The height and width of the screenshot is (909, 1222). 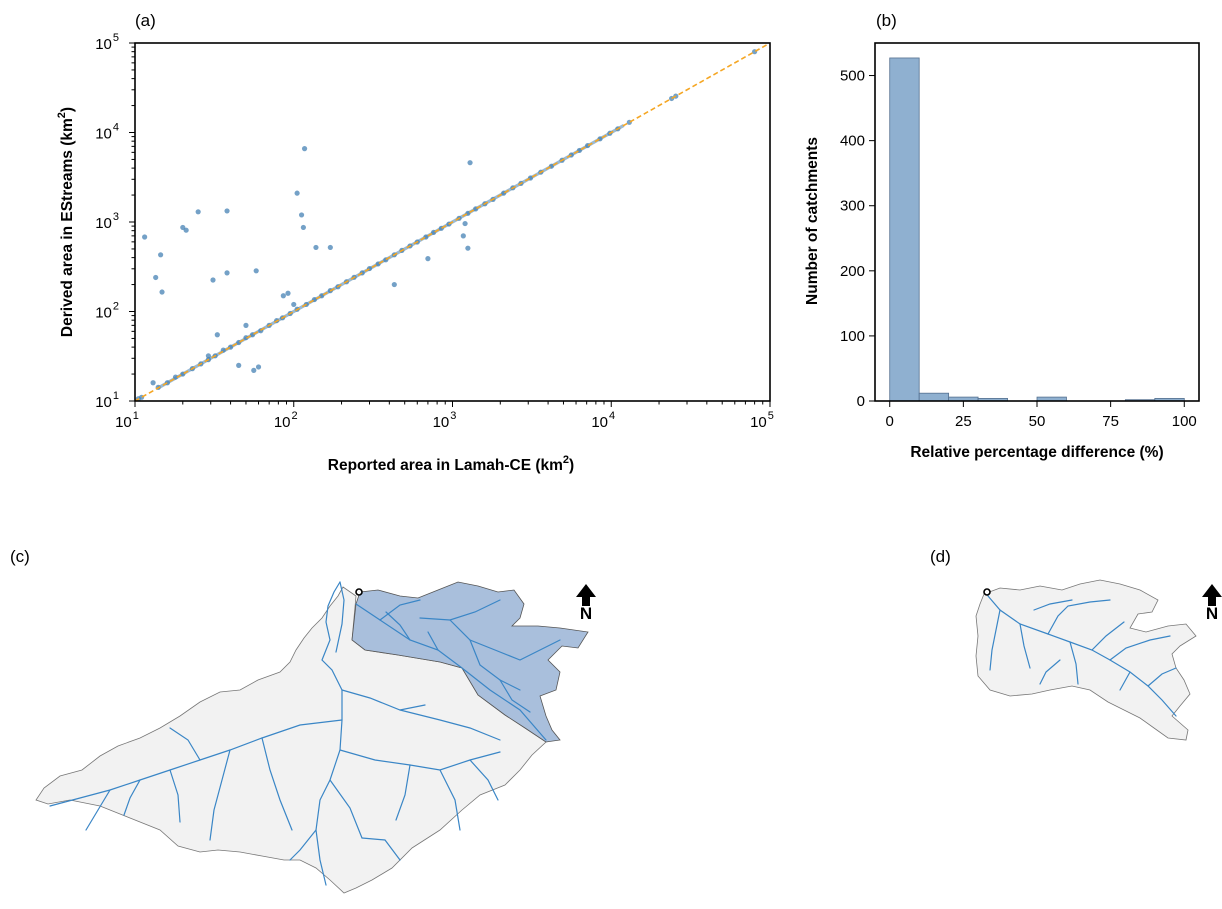 What do you see at coordinates (470, 662) in the screenshot?
I see `subcatchment-highlight` at bounding box center [470, 662].